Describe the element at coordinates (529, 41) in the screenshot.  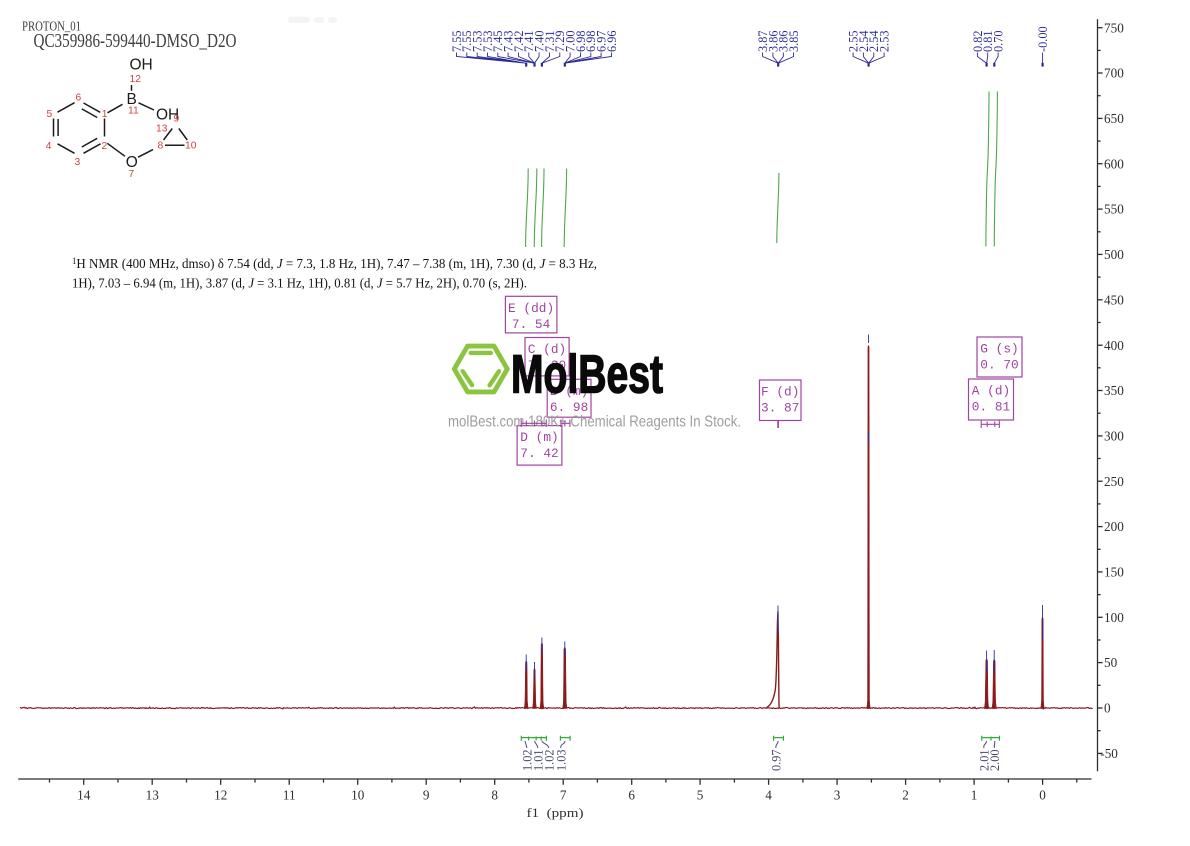
I see `svg-text: 7.41` at that location.